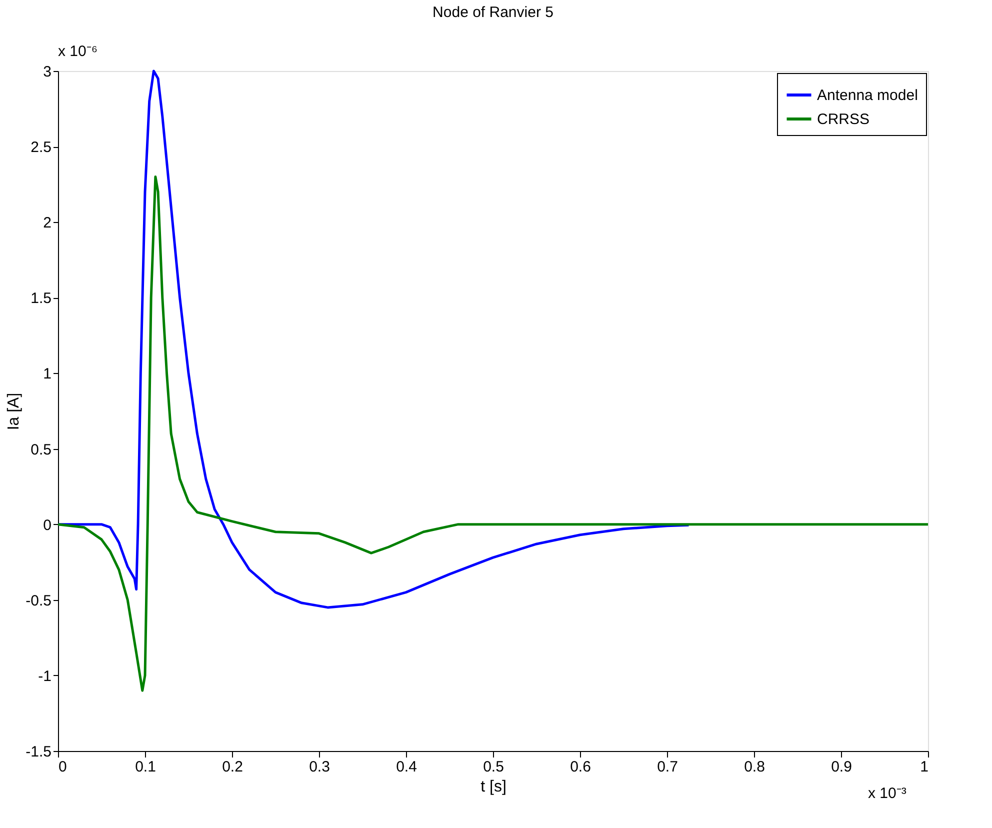  What do you see at coordinates (41, 147) in the screenshot?
I see `y-tick-label: 2.5` at bounding box center [41, 147].